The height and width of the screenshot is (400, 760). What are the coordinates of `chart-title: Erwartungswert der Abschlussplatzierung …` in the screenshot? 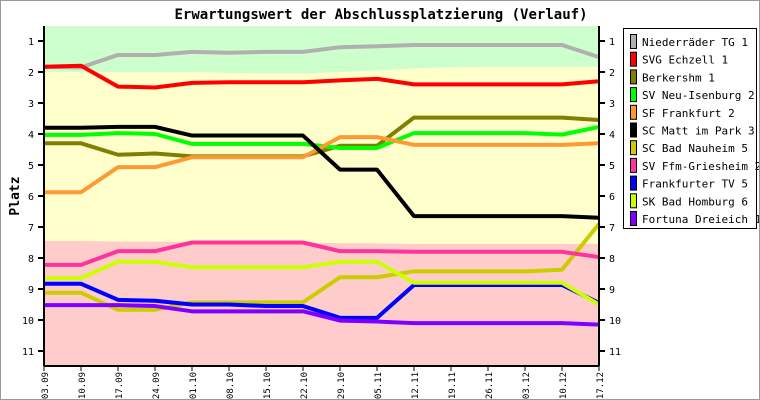 It's located at (380, 15).